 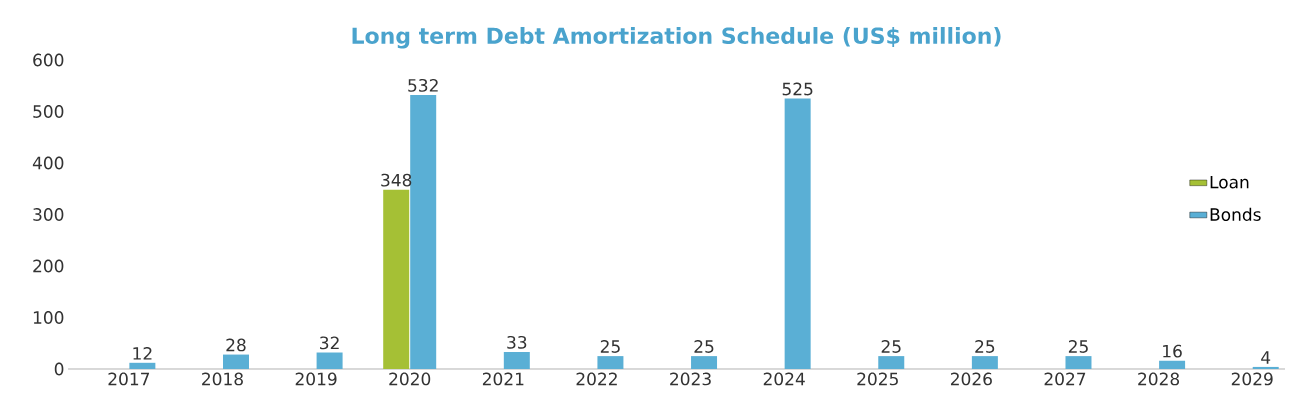 I want to click on y-tick-label: 400, so click(x=48, y=163).